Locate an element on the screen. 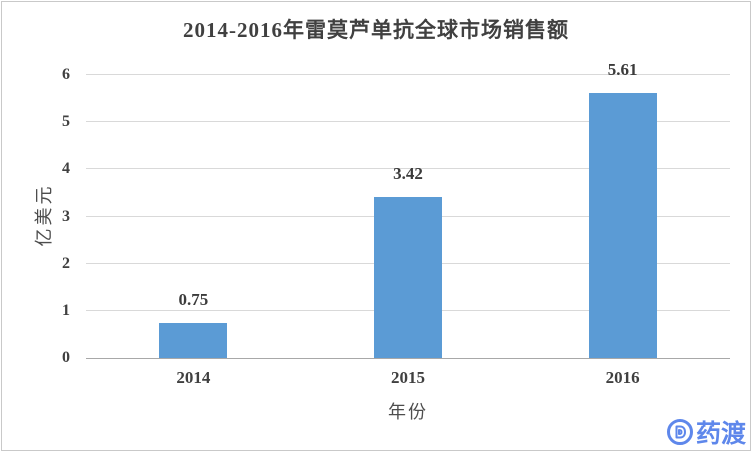 Image resolution: width=752 pixels, height=452 pixels. chart-title: 2014-2016年雷莫芦单抗全球市场销售额 is located at coordinates (376, 30).